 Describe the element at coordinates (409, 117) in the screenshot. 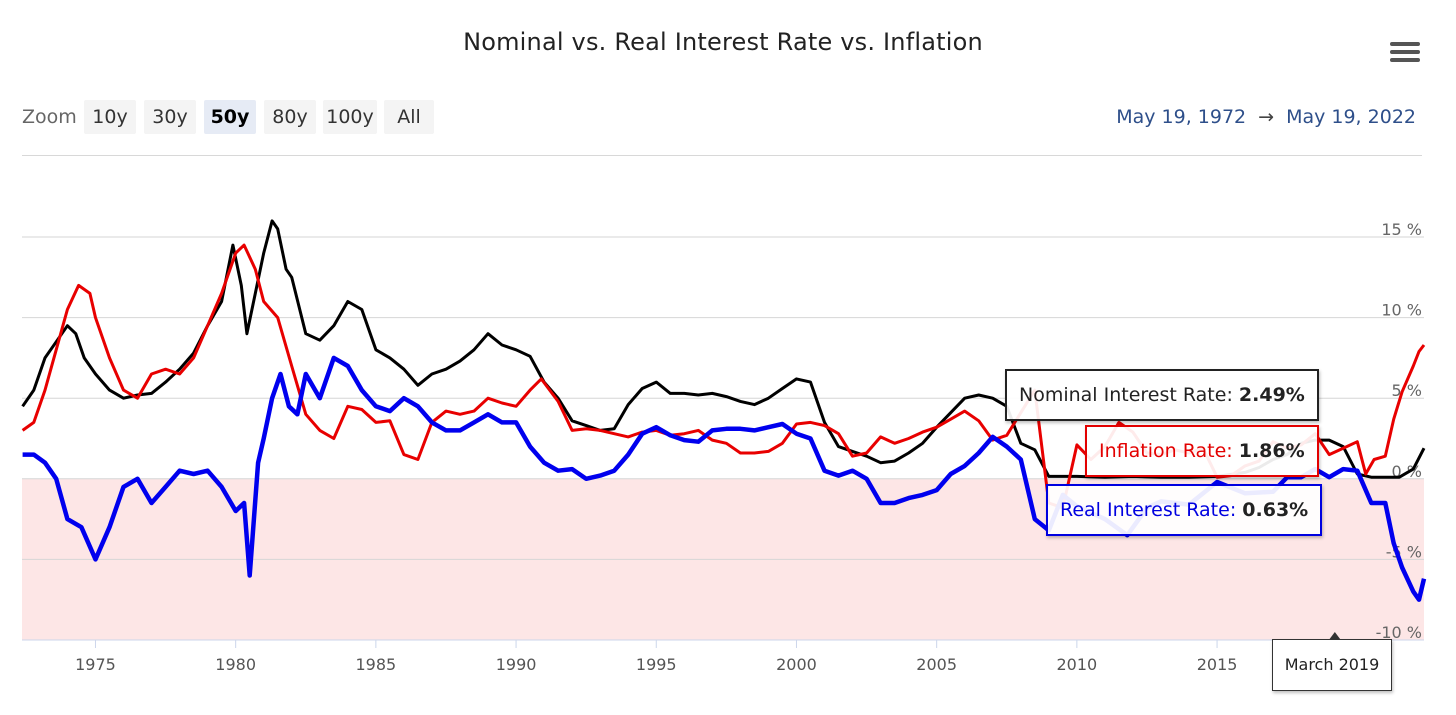

I see `zoom-all-button: All` at that location.